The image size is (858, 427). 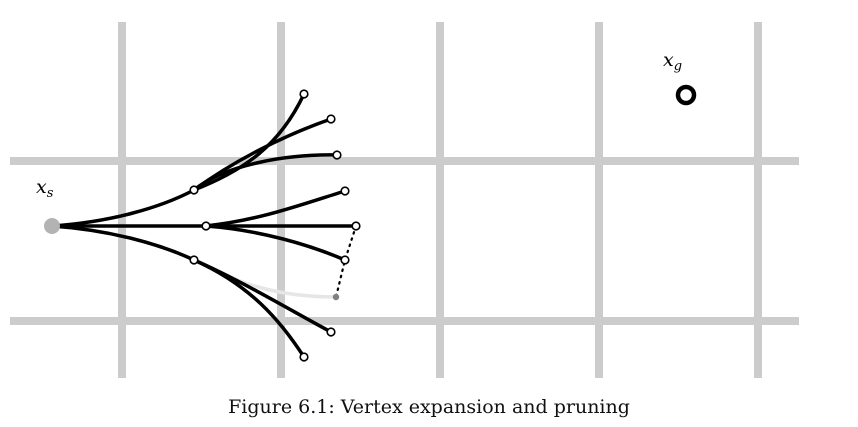 What do you see at coordinates (52, 226) in the screenshot?
I see `start-vertex` at bounding box center [52, 226].